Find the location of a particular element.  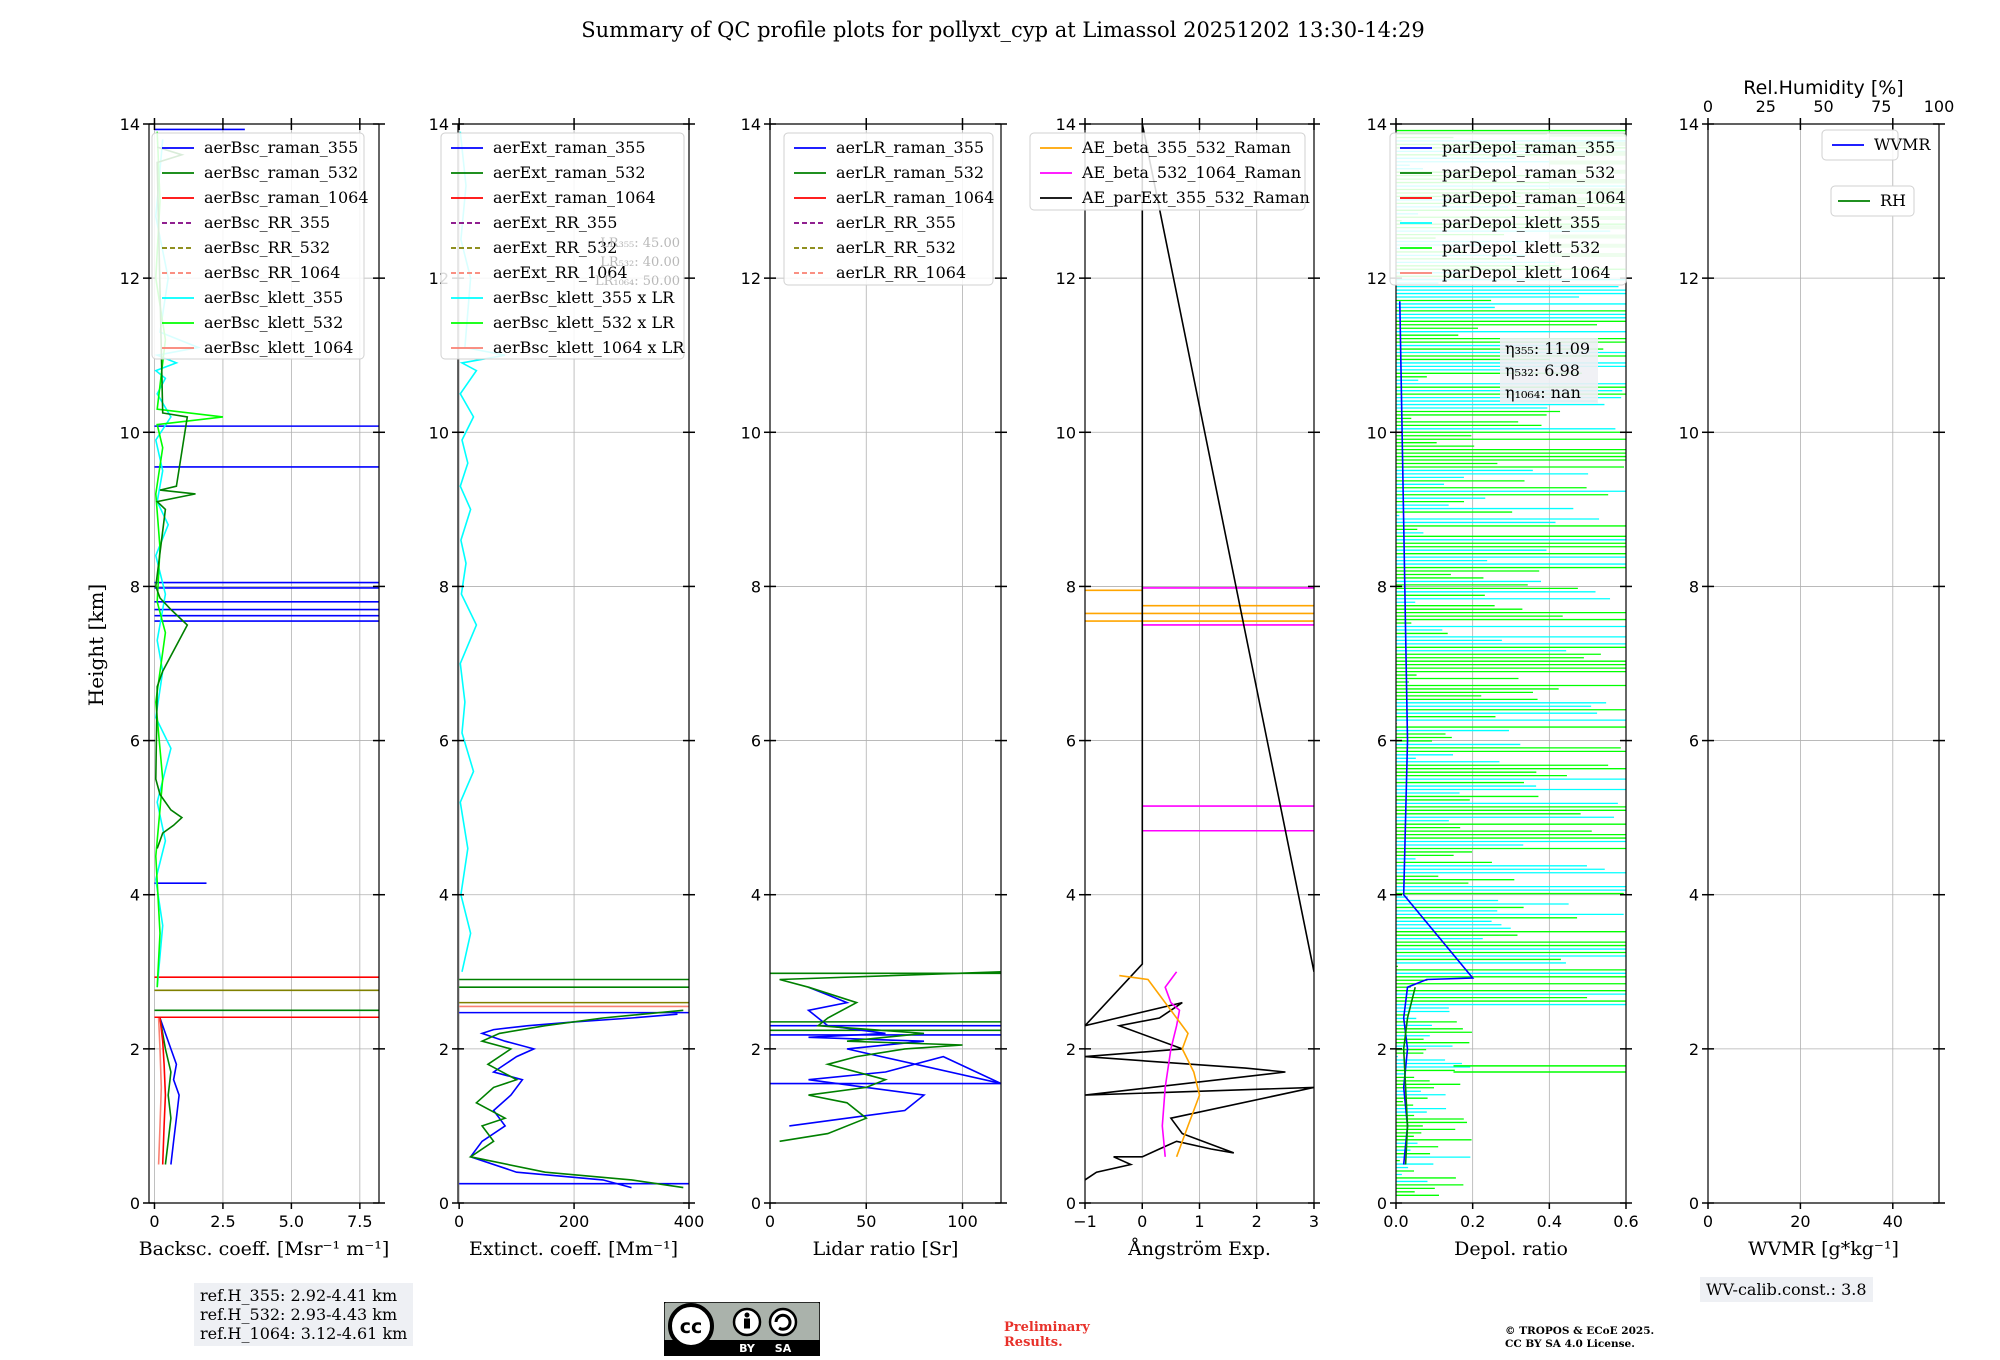

legend-label: aerLR_raman_1064 is located at coordinates (915, 197).